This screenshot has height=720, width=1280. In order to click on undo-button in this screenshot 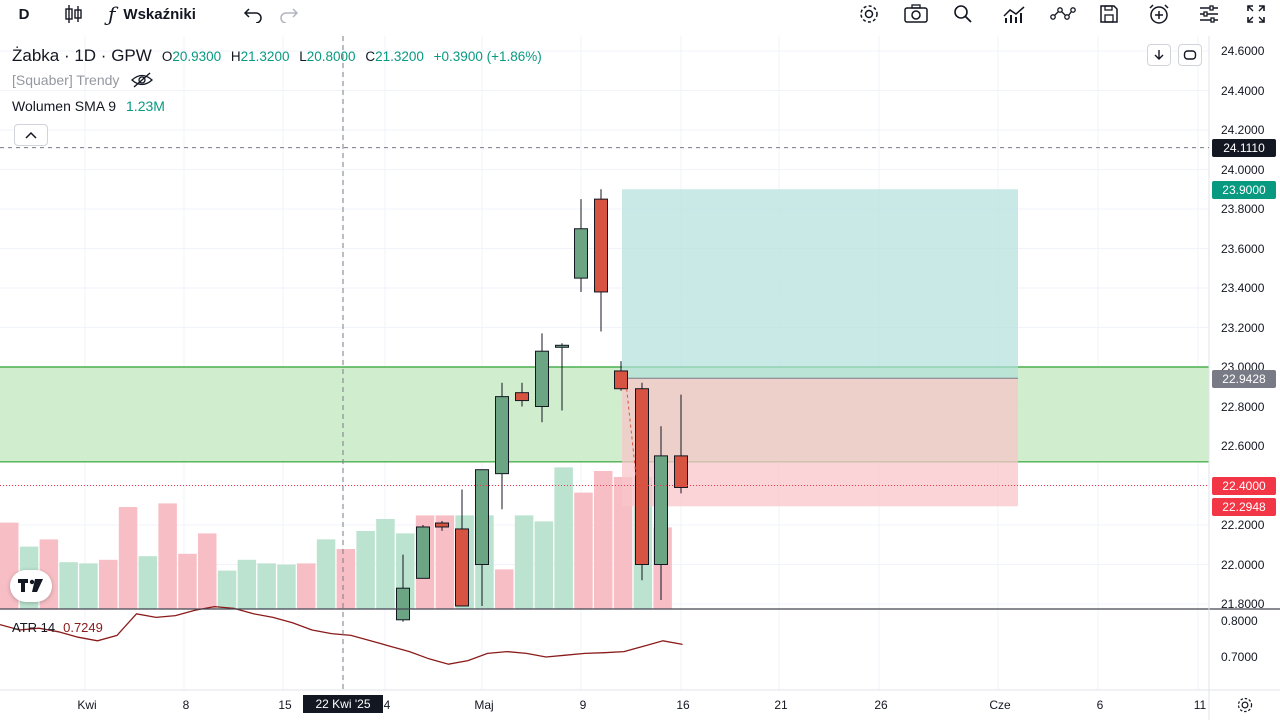, I will do `click(253, 14)`.